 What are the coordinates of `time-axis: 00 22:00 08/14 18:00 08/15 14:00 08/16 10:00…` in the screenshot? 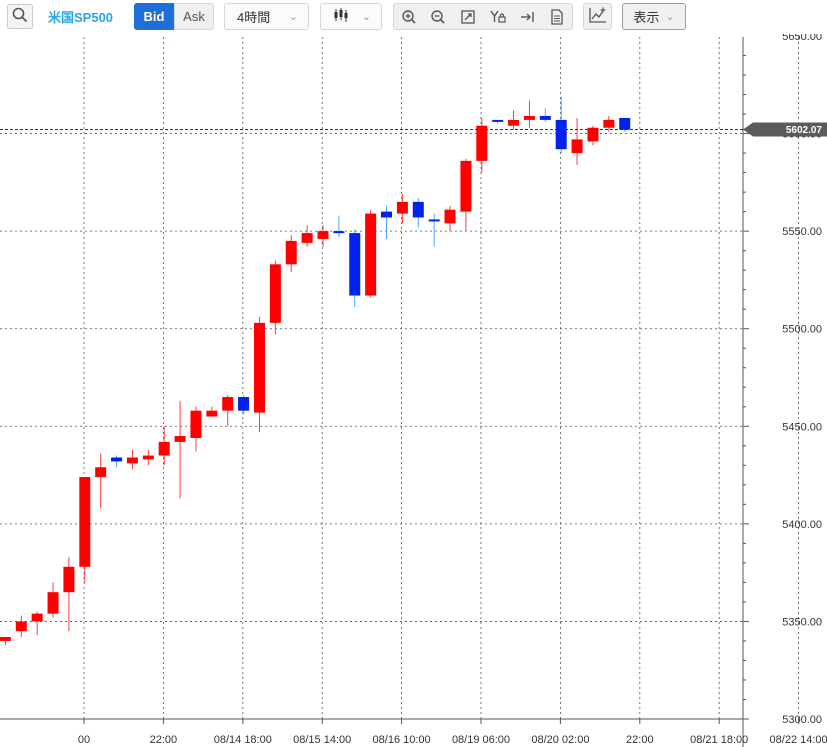 It's located at (413, 732).